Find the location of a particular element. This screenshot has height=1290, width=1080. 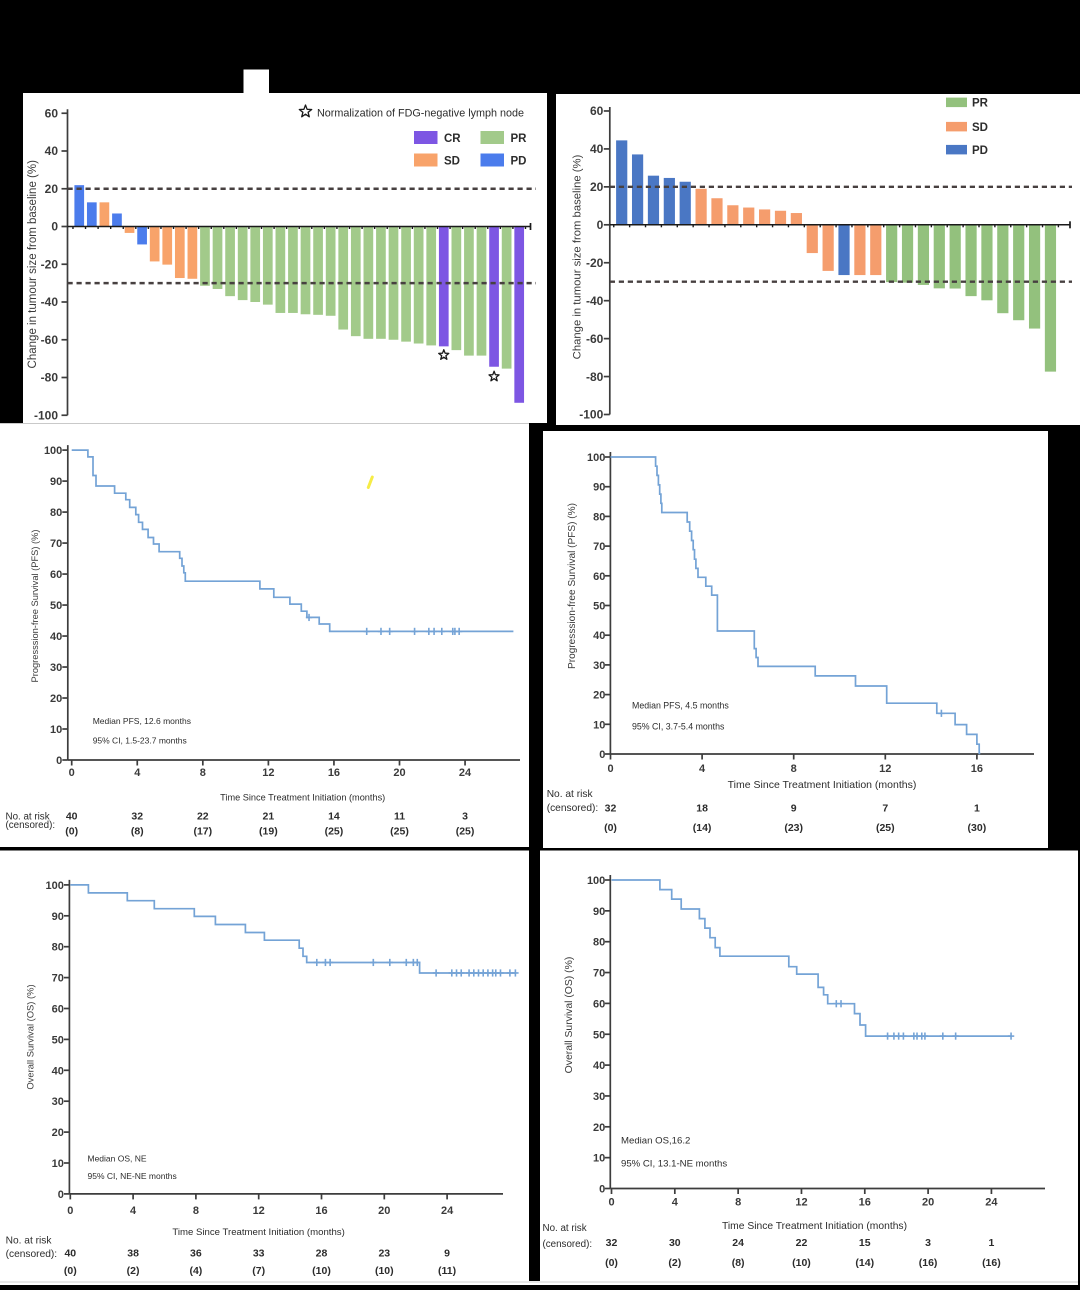

svg-text: 1 is located at coordinates (991, 1243).